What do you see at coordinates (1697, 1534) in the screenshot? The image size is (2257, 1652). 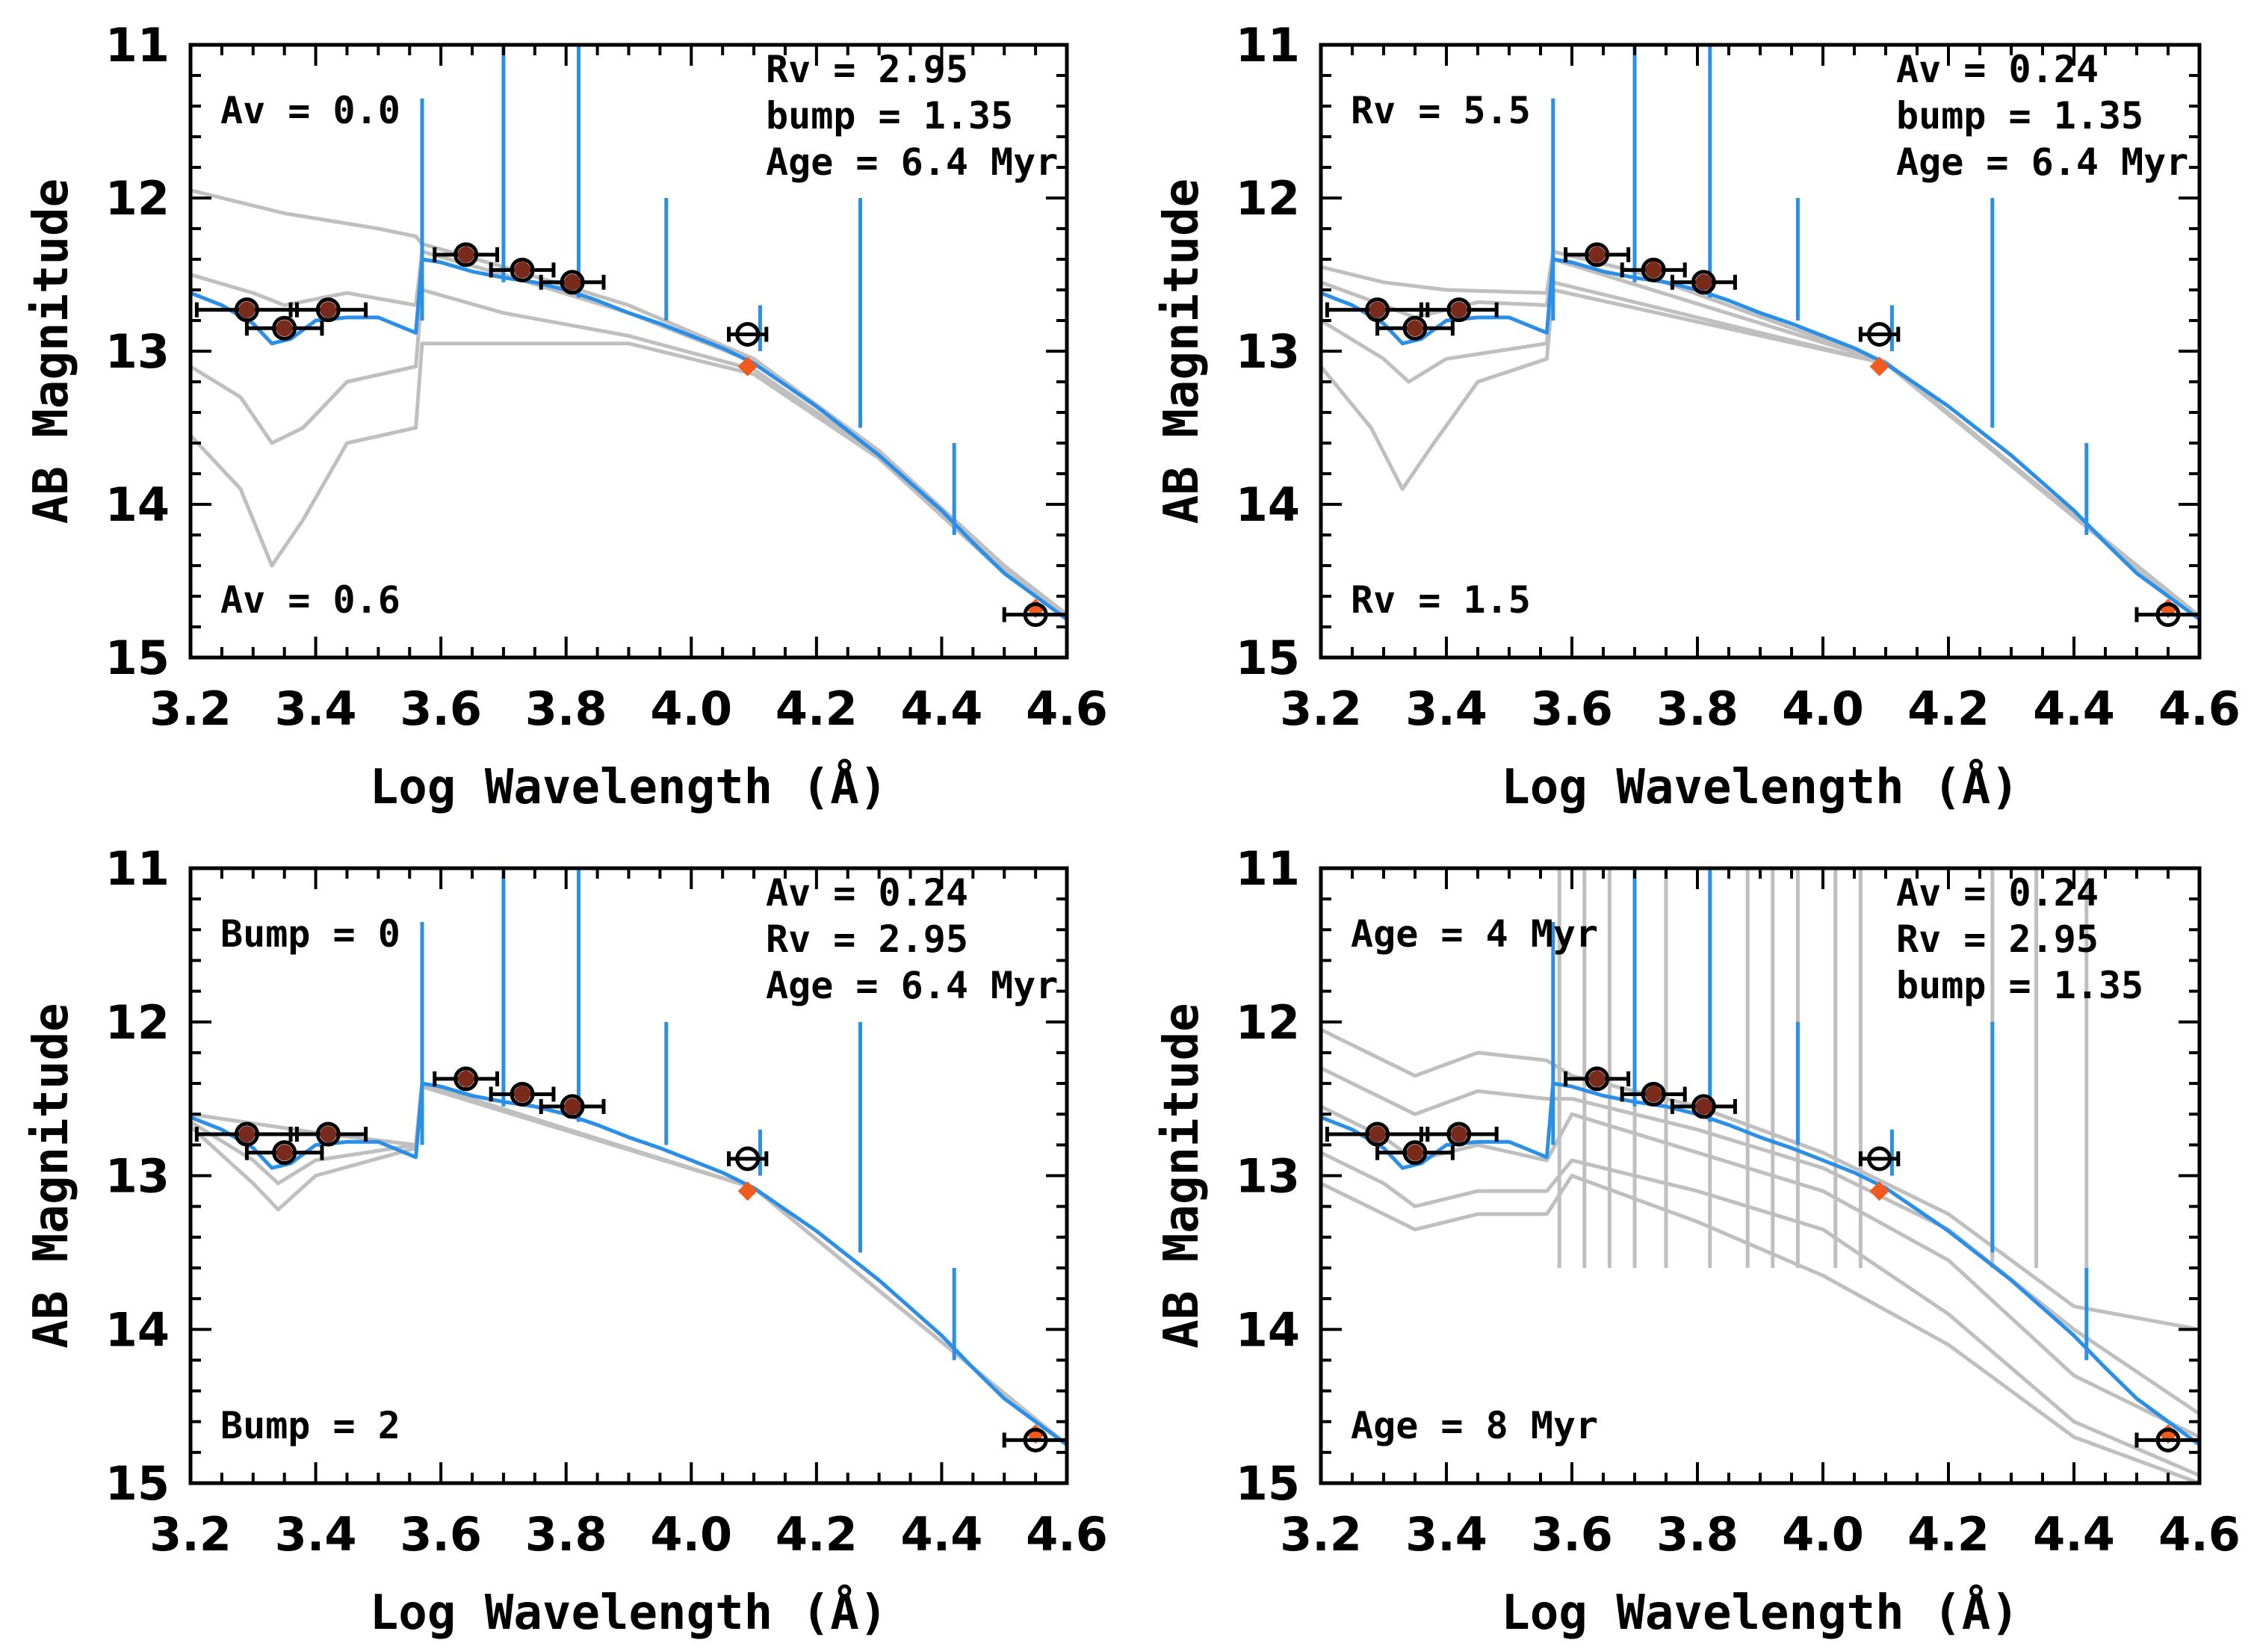 I see `x-tick-label-3.8: 3.8` at bounding box center [1697, 1534].